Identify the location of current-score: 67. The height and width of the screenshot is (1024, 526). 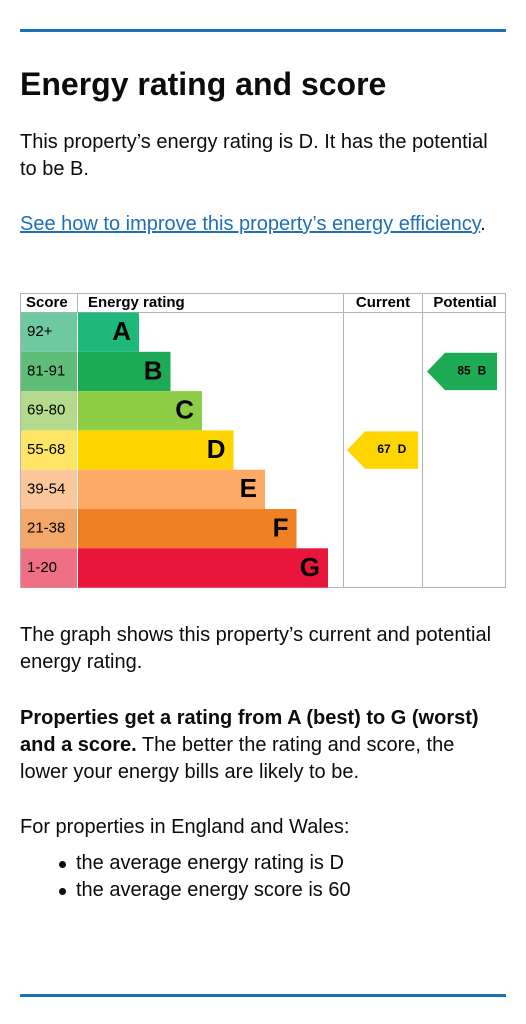
(384, 449).